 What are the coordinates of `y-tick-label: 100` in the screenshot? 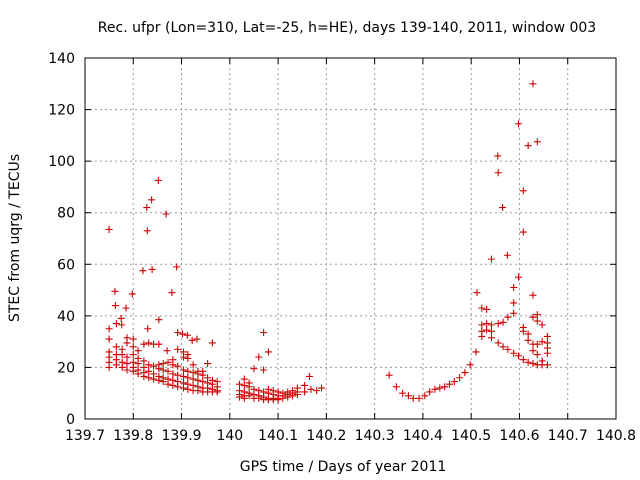 It's located at (61, 162).